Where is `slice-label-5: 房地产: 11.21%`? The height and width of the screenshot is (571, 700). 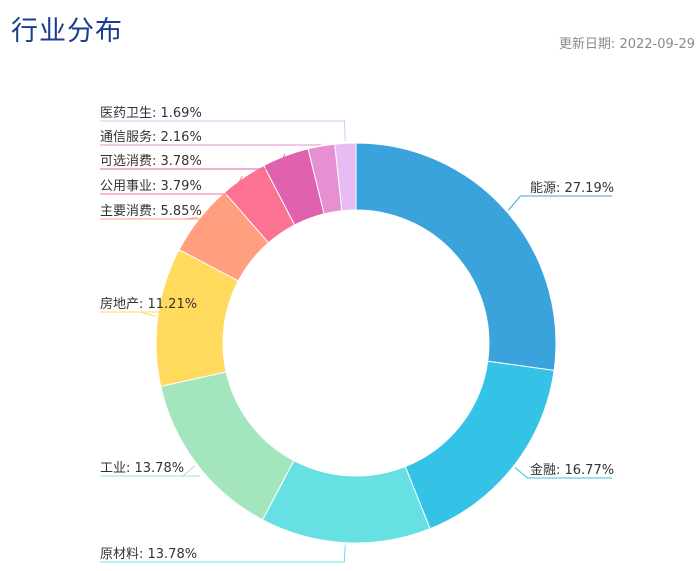 slice-label-5: 房地产: 11.21% is located at coordinates (148, 304).